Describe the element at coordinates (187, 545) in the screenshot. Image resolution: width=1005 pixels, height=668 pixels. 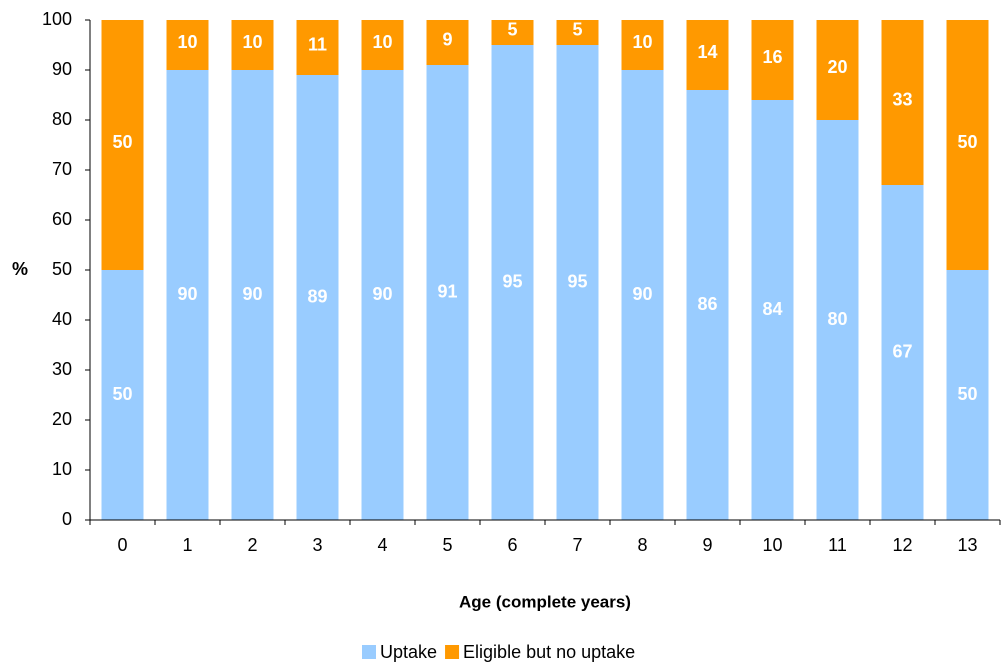
I see `x-tick-label: 1` at that location.